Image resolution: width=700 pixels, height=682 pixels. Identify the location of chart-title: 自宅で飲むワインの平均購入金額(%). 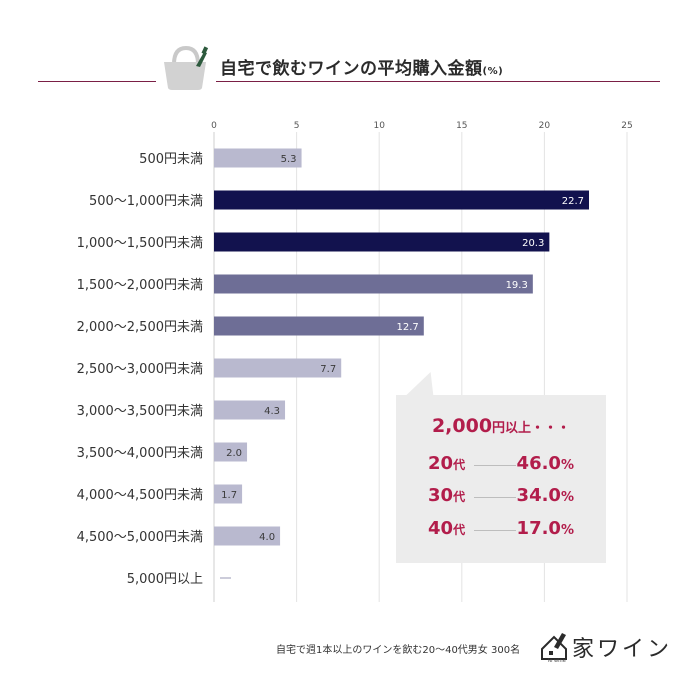
(361, 66).